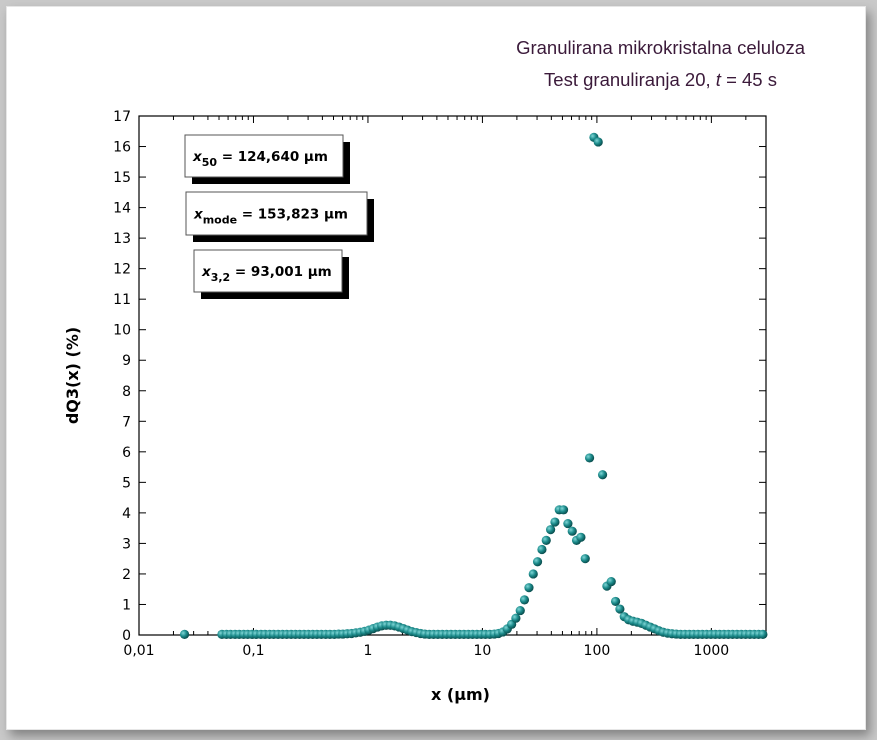 The height and width of the screenshot is (740, 877). What do you see at coordinates (460, 694) in the screenshot?
I see `x-axis-label: x (µm)` at bounding box center [460, 694].